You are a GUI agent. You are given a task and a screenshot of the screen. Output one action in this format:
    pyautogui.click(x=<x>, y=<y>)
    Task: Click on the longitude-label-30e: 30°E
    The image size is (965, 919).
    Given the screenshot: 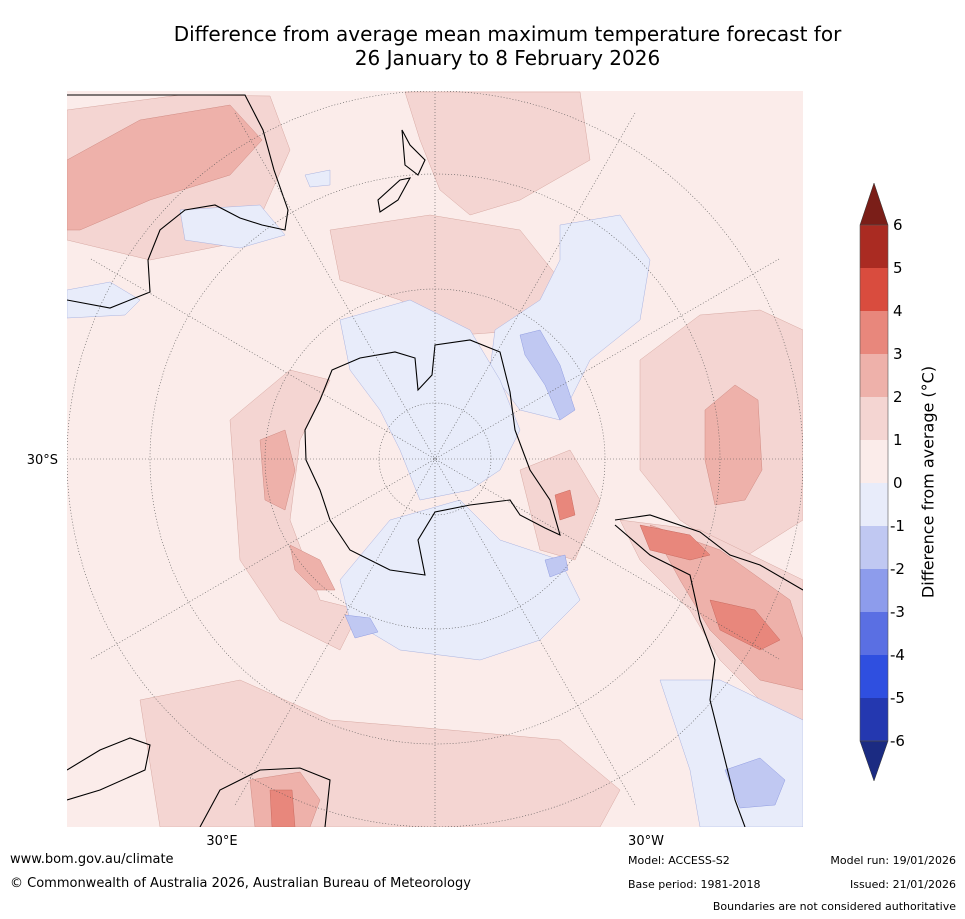 What is the action you would take?
    pyautogui.click(x=221, y=841)
    